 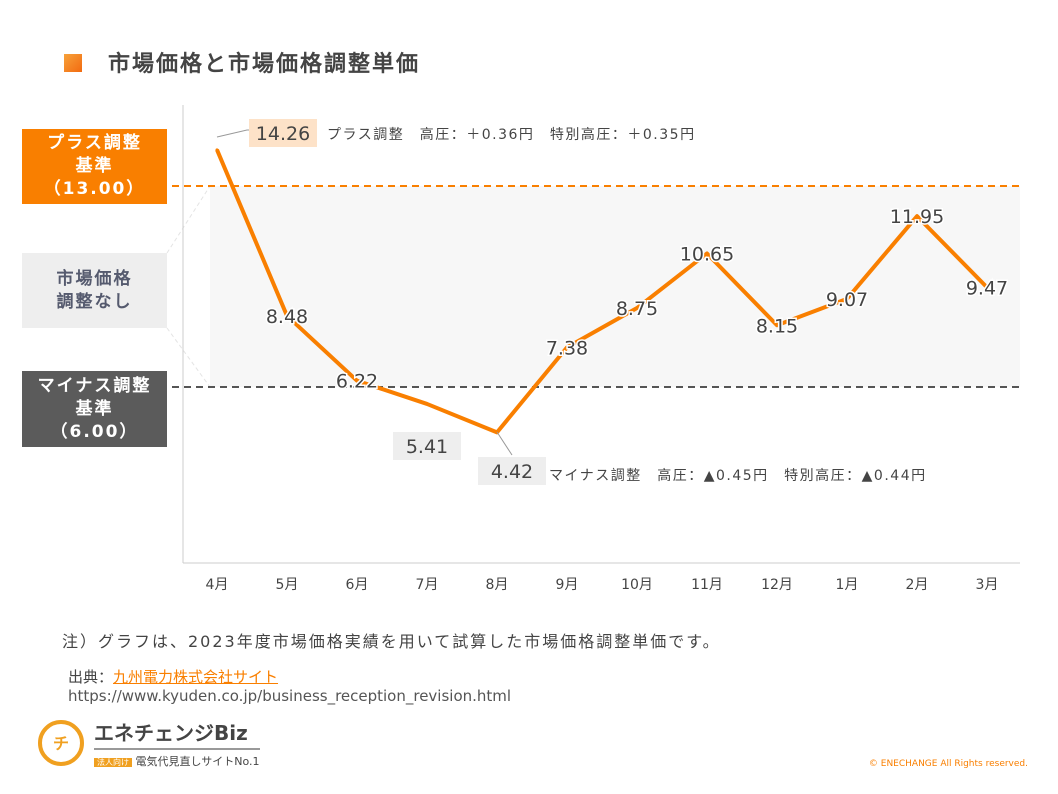 I want to click on minus-line3: （6.00）, so click(x=94, y=431).